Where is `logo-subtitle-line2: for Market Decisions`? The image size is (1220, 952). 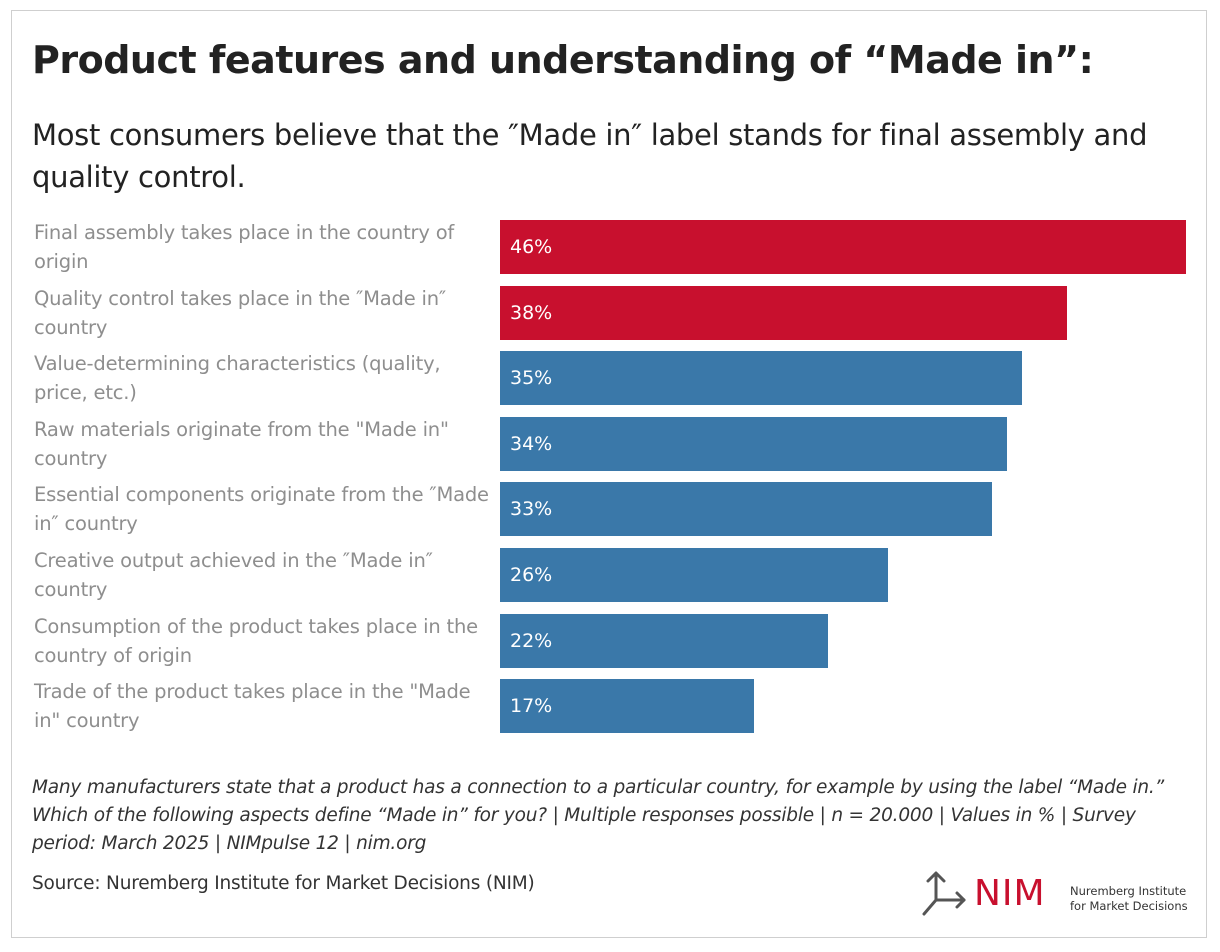
logo-subtitle-line2: for Market Decisions is located at coordinates (1129, 906).